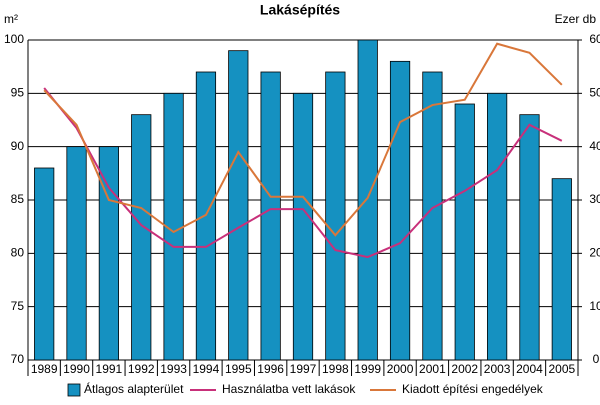 The image size is (600, 405). Describe the element at coordinates (576, 19) in the screenshot. I see `y2-axis-label: Ezer db` at that location.